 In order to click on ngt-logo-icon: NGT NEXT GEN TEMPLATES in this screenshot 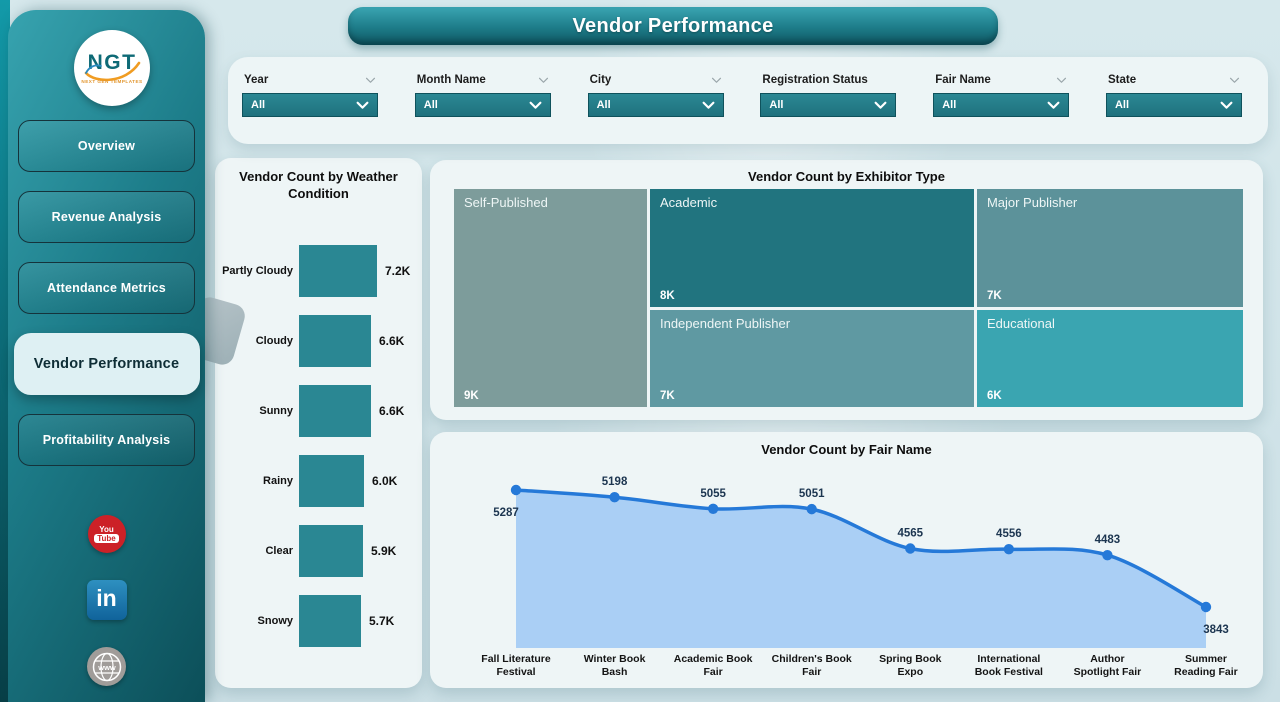, I will do `click(111, 67)`.